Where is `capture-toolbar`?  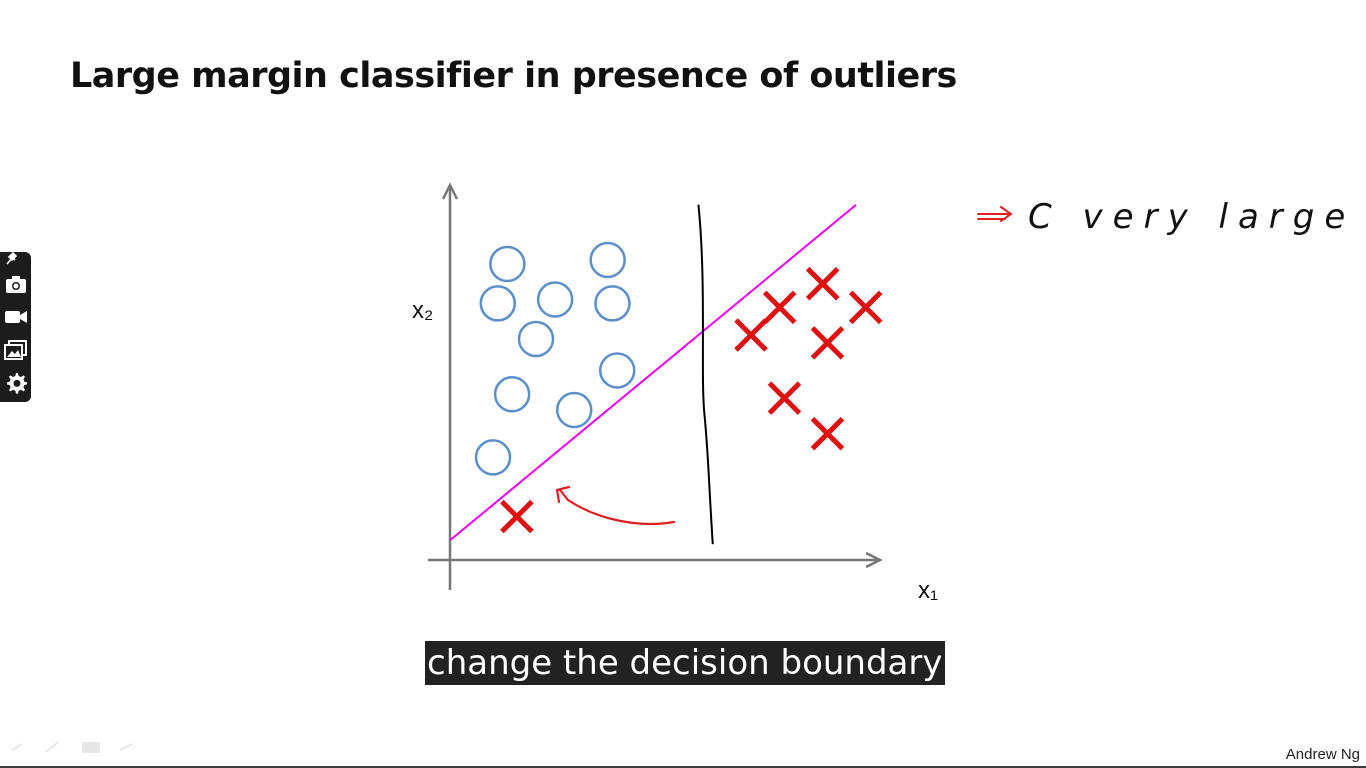 capture-toolbar is located at coordinates (15, 326).